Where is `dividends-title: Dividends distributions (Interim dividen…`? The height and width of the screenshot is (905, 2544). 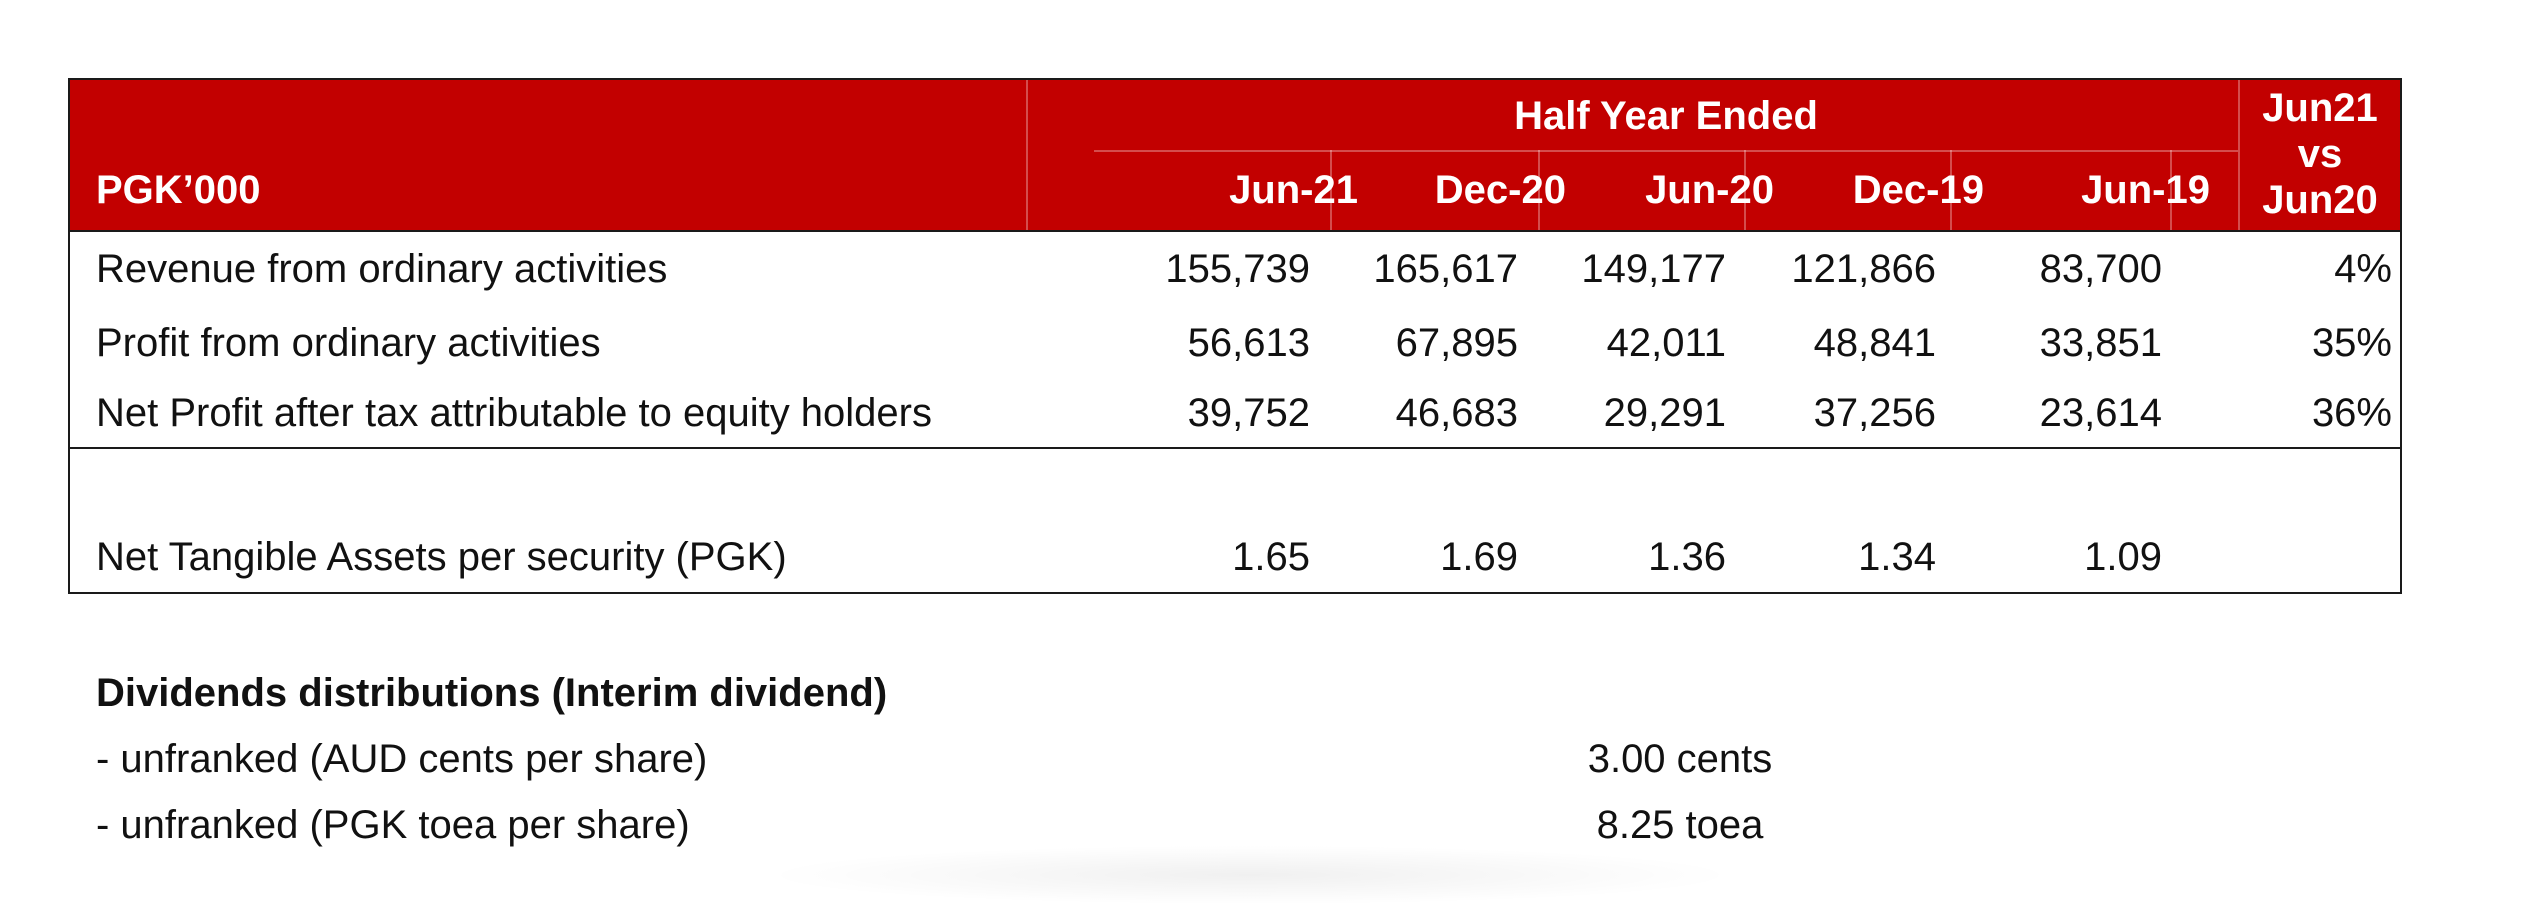
dividends-title: Dividends distributions (Interim dividen… is located at coordinates (492, 693).